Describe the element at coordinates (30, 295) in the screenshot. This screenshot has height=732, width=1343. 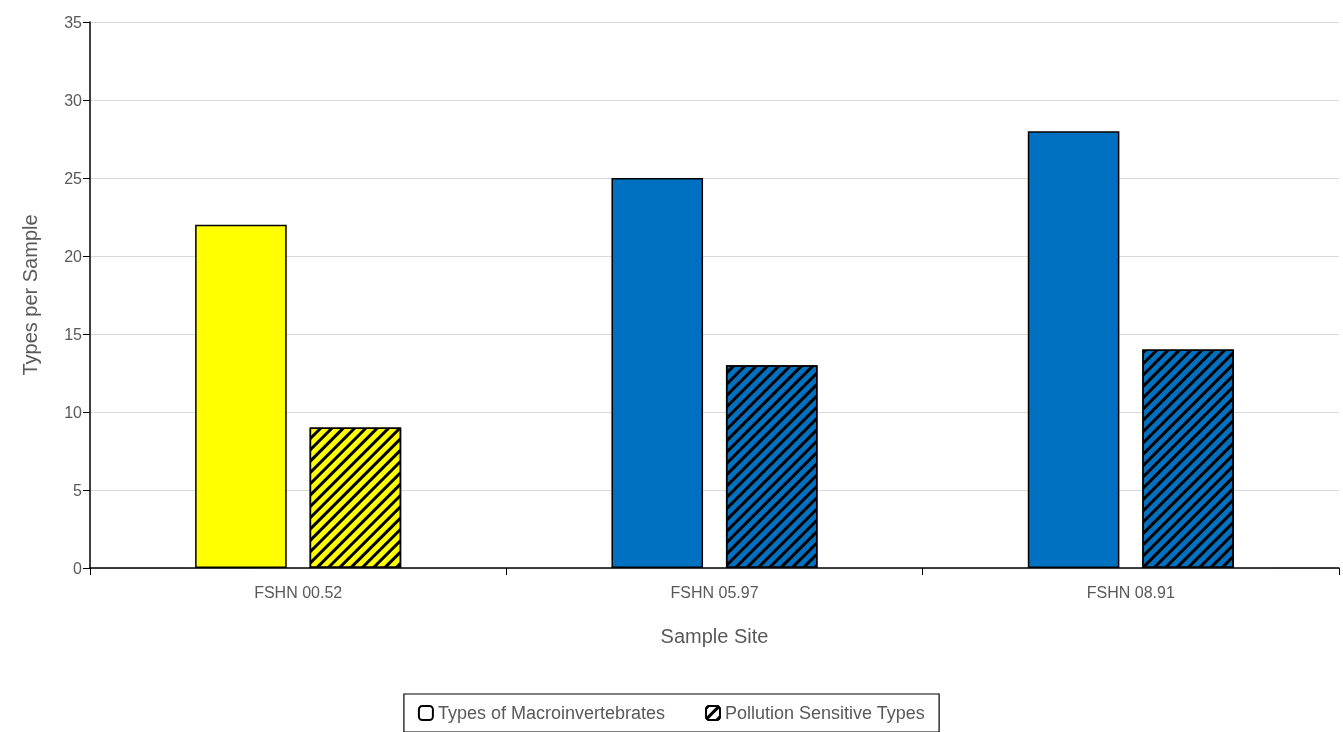
I see `y-axis-title: Types per Sample` at that location.